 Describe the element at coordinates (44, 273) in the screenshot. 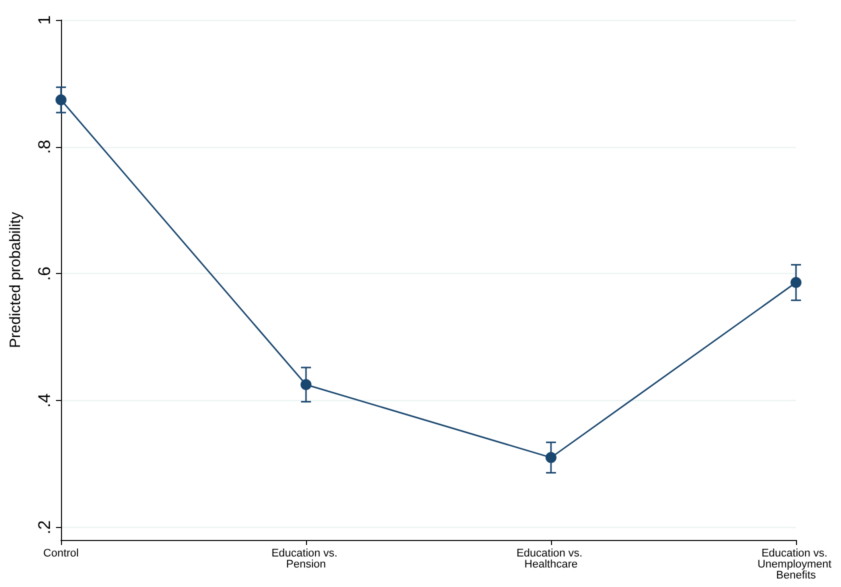

I see `y-tick-label: .6` at that location.